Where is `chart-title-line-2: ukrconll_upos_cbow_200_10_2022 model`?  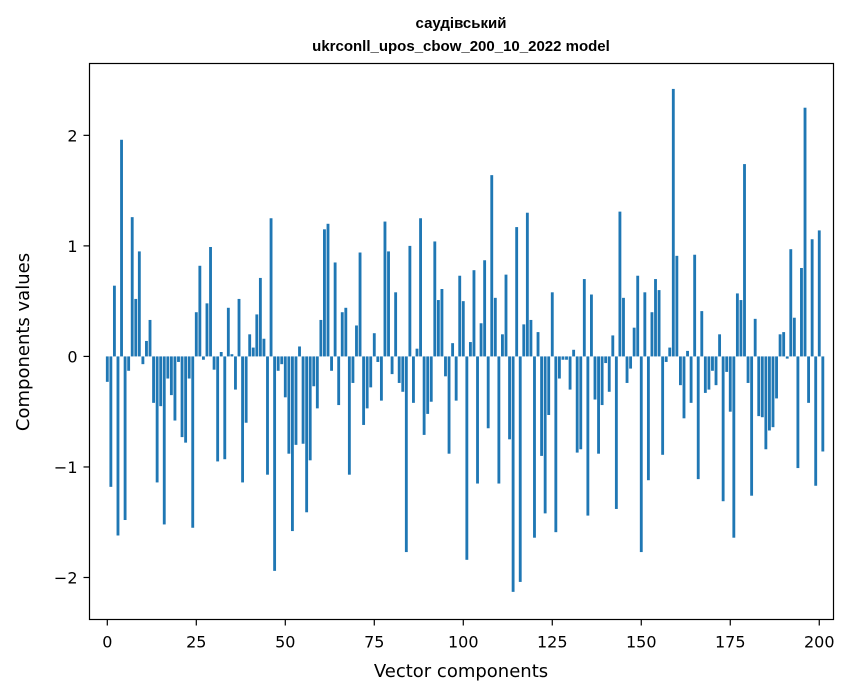 chart-title-line-2: ukrconll_upos_cbow_200_10_2022 model is located at coordinates (461, 46).